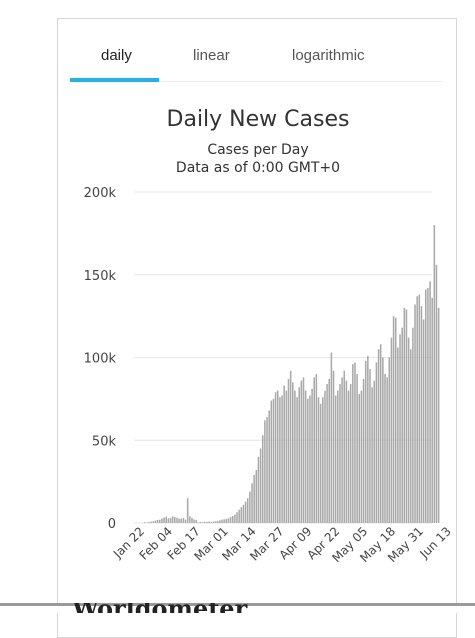 This screenshot has height=638, width=475. What do you see at coordinates (100, 276) in the screenshot?
I see `y-tick-label: 150k` at bounding box center [100, 276].